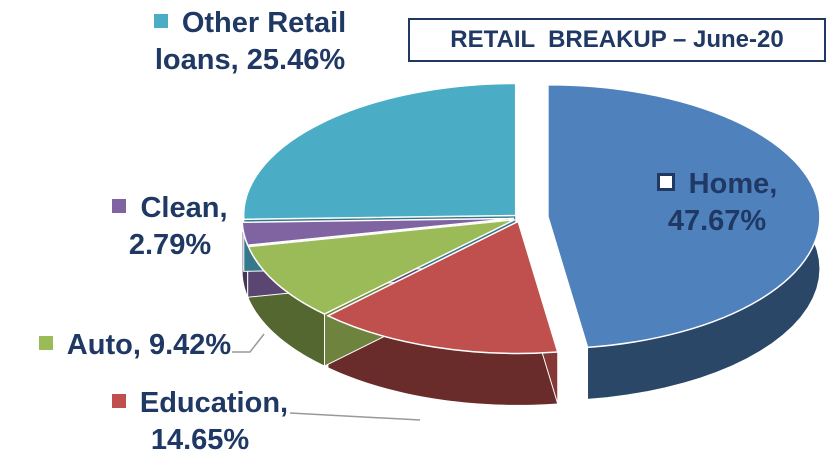 The image size is (834, 459). I want to click on data-label: Home, 47.67%, so click(717, 203).